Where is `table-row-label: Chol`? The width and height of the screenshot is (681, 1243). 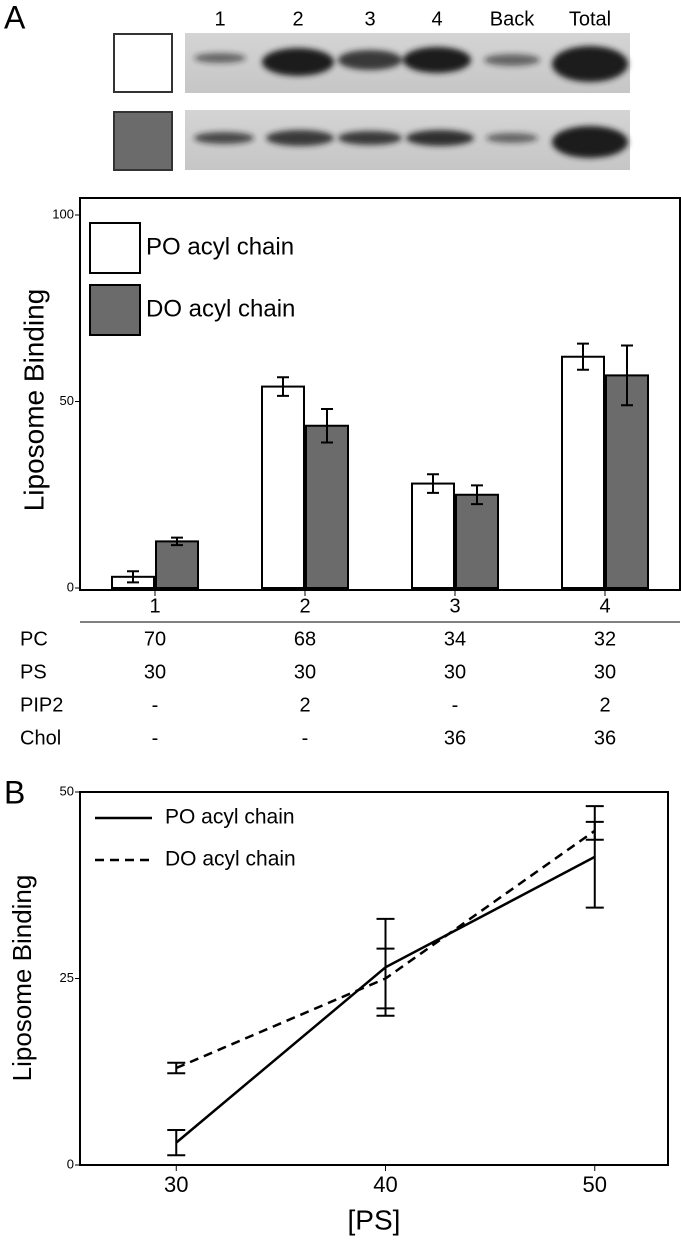 table-row-label: Chol is located at coordinates (40, 738).